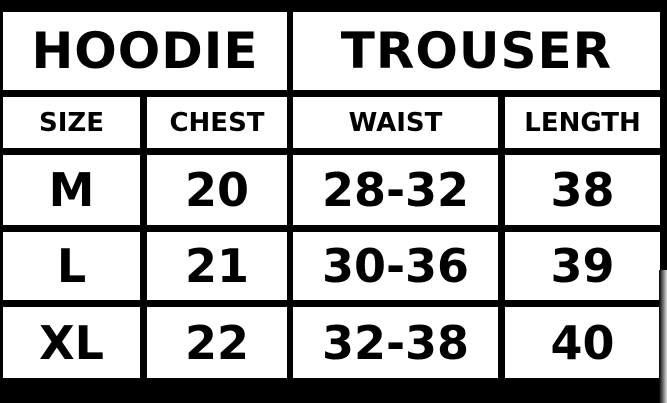 The height and width of the screenshot is (403, 667). I want to click on size-cell: M, so click(71, 190).